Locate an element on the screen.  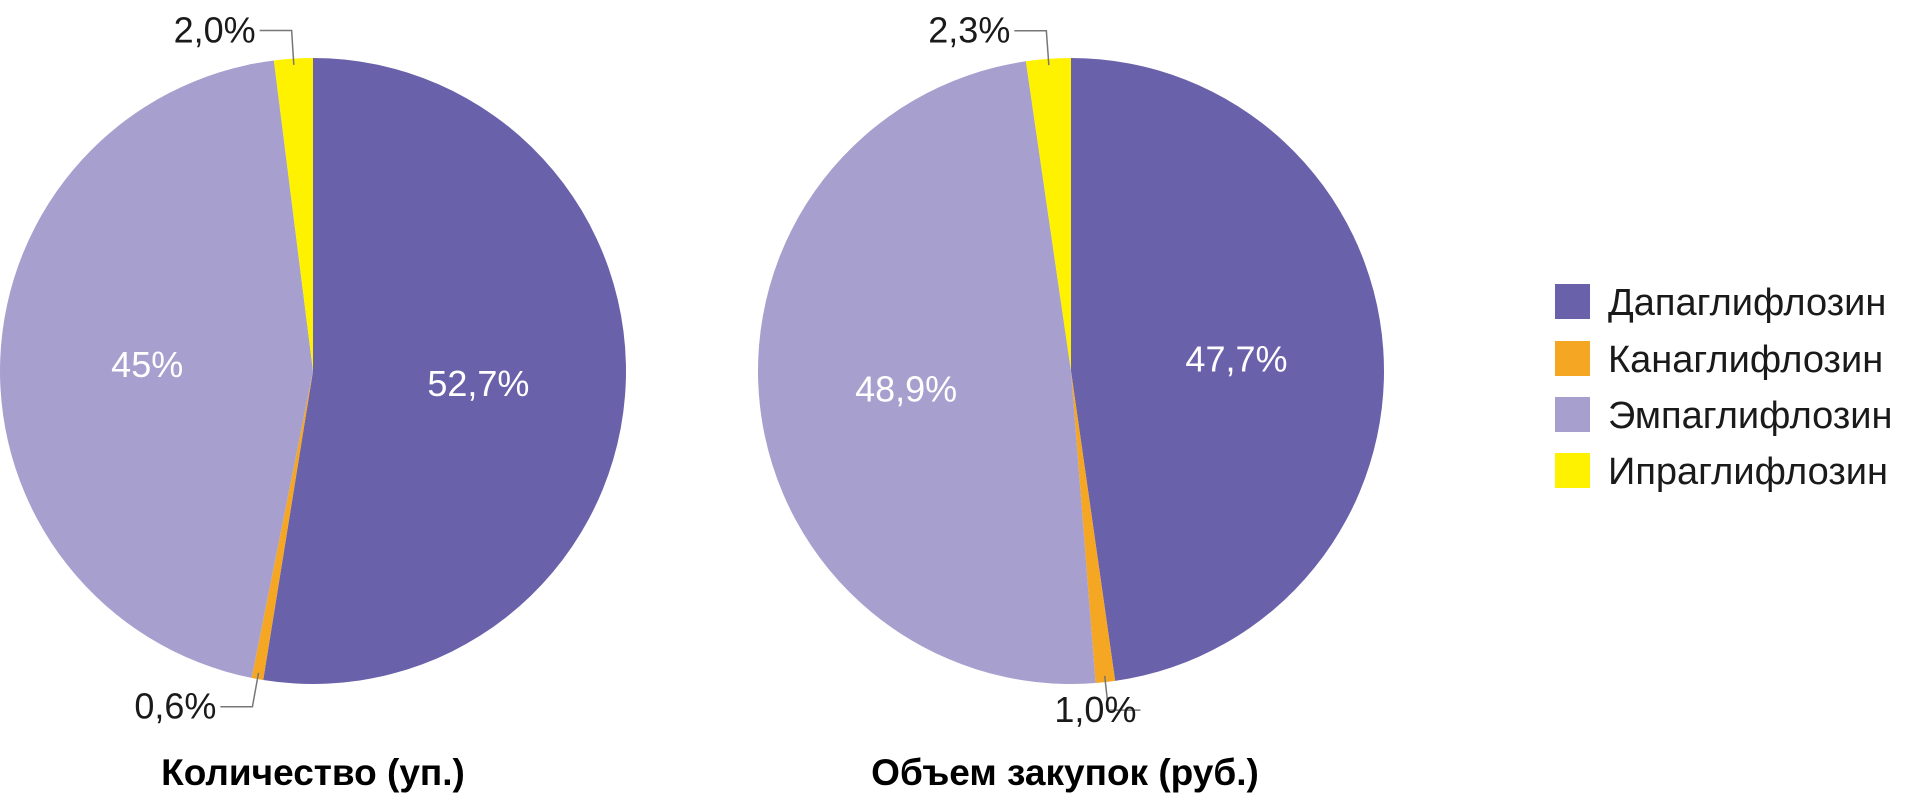
slice-value-label: 52,7% is located at coordinates (478, 383).